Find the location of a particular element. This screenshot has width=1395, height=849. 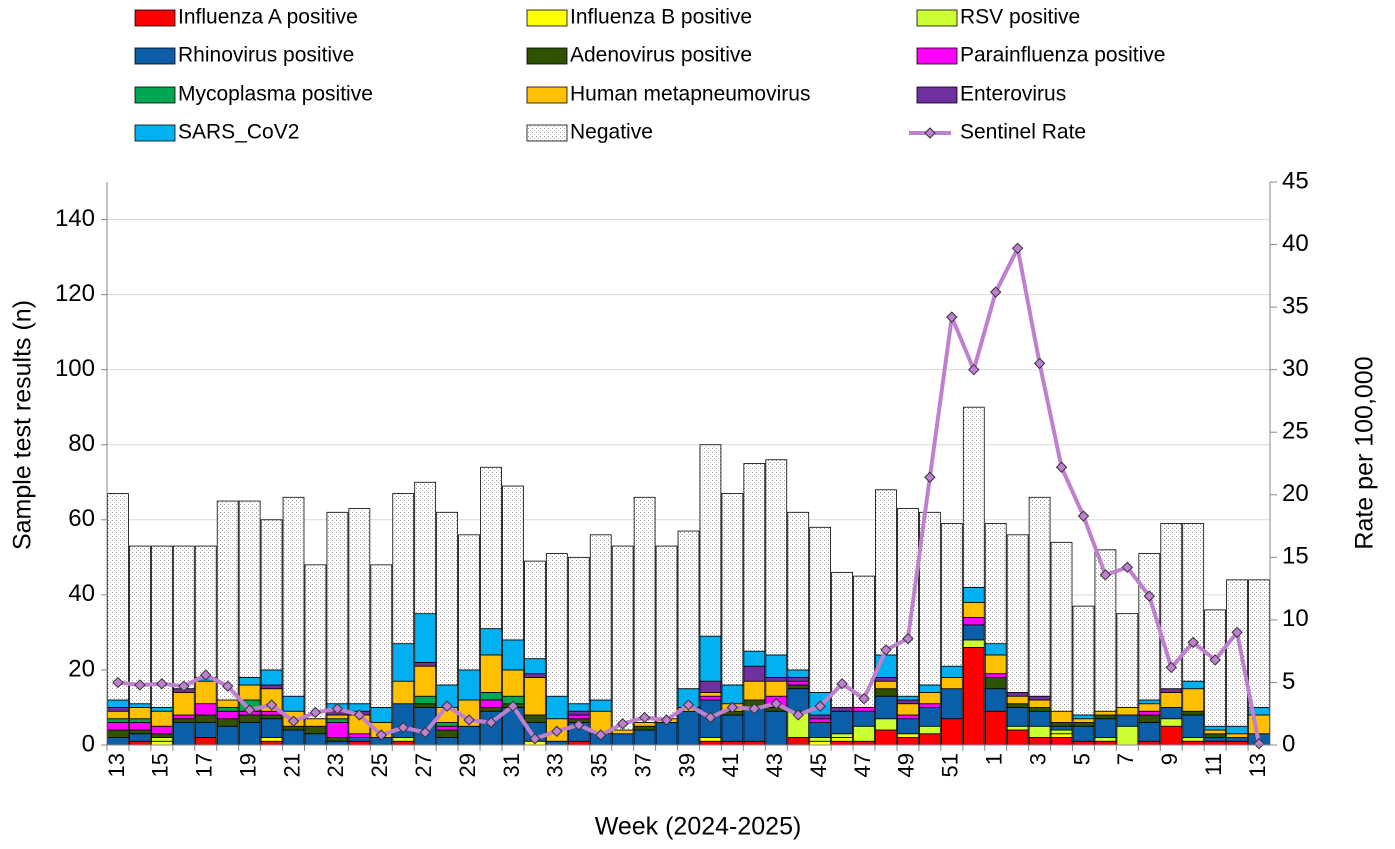

x-tick-label: 3 is located at coordinates (1037, 759).